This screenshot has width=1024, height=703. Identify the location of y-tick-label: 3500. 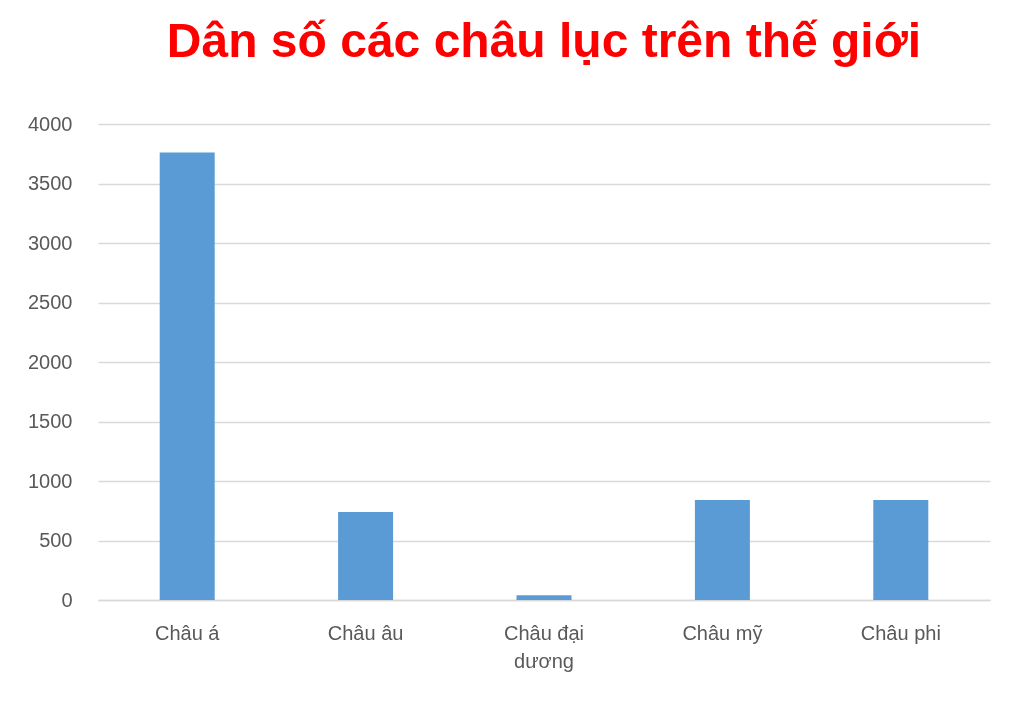
(50, 183).